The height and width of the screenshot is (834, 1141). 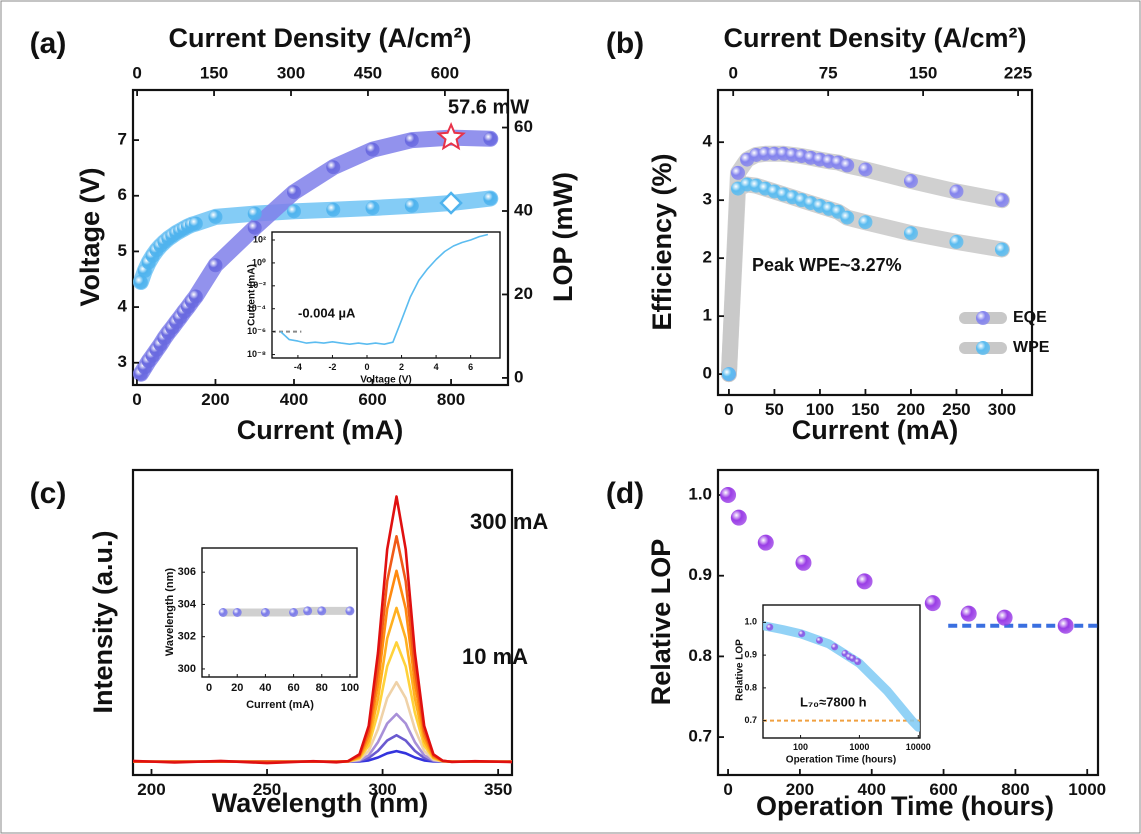 I want to click on y-tick-label: 10², so click(x=259, y=239).